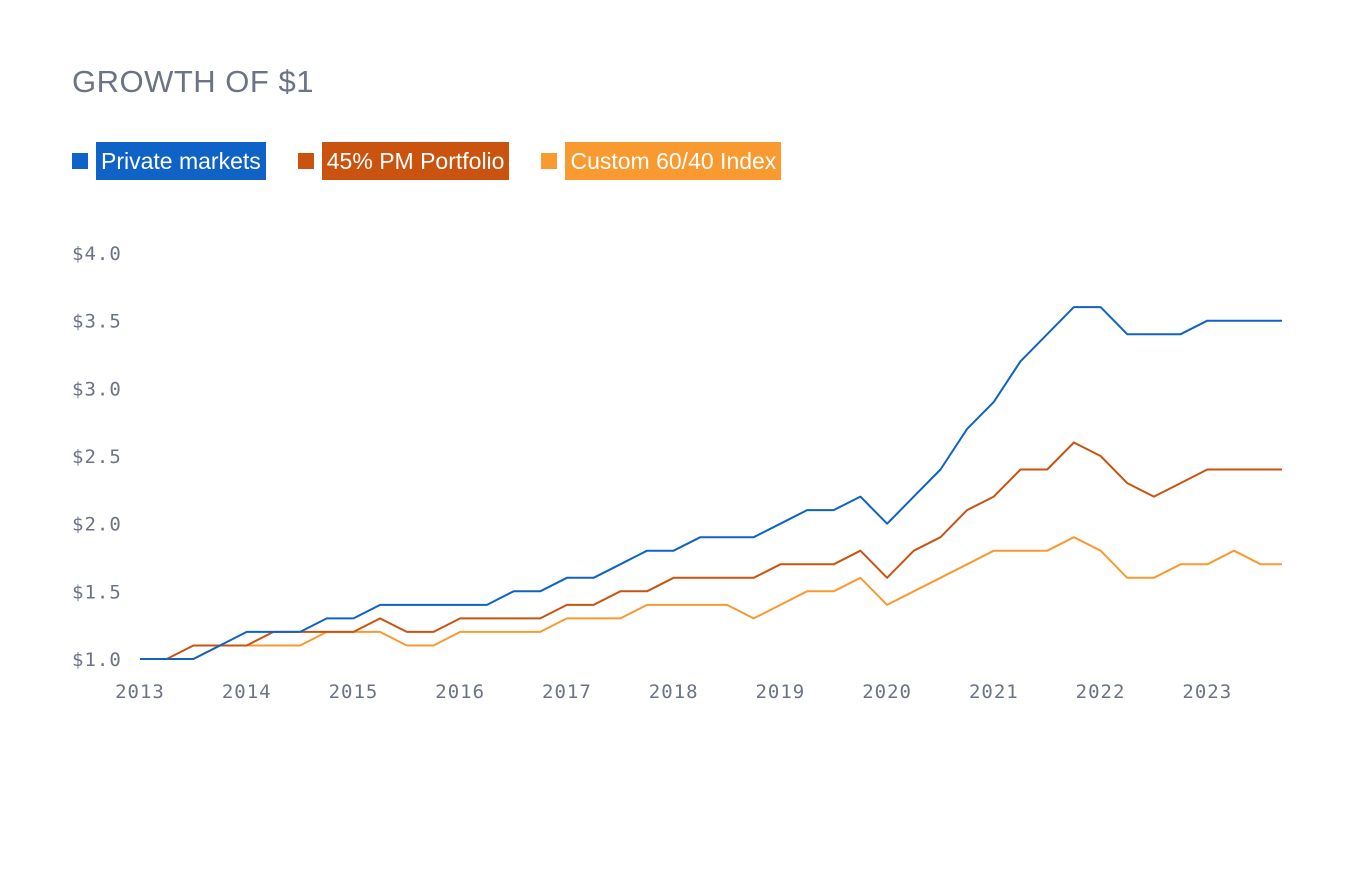 The height and width of the screenshot is (896, 1368). Describe the element at coordinates (140, 692) in the screenshot. I see `x-tick-label: 2013` at that location.